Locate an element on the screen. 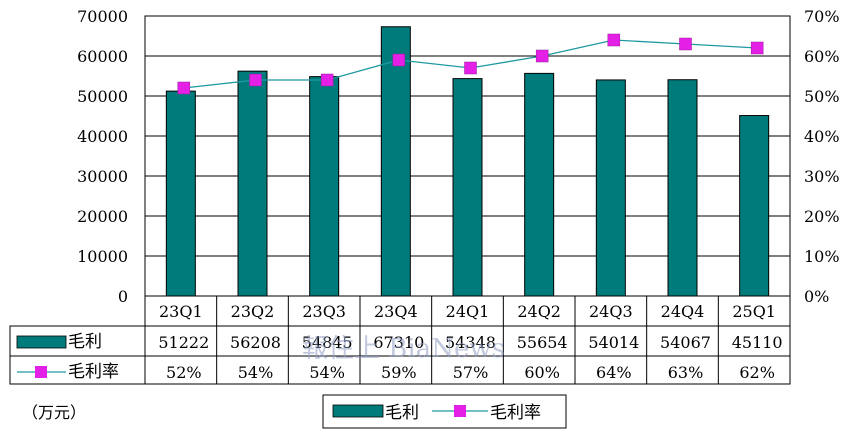 This screenshot has height=438, width=862. row-key-marker is located at coordinates (41, 372).